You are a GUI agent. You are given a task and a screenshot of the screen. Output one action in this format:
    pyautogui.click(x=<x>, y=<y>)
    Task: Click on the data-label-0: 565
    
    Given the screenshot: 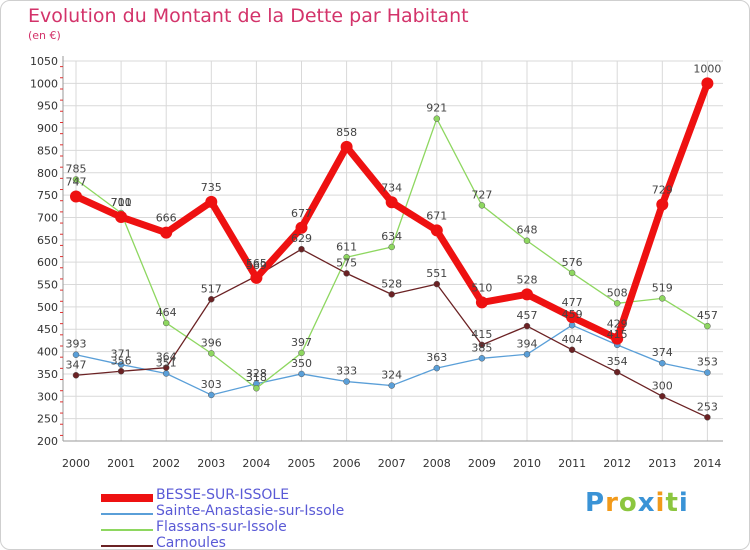 What is the action you would take?
    pyautogui.click(x=256, y=263)
    